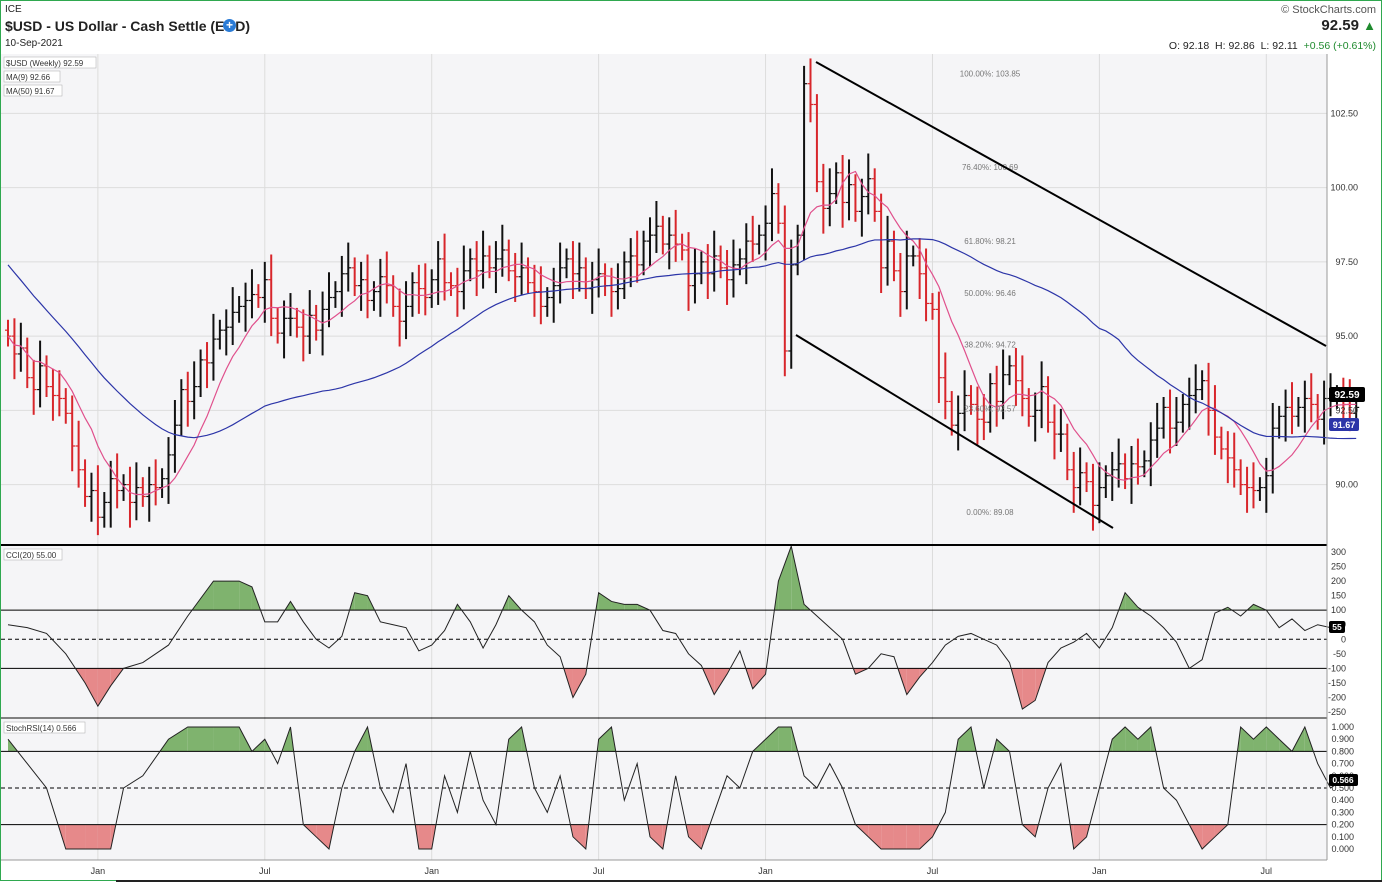  What do you see at coordinates (45, 63) in the screenshot?
I see `price-legend: $USD (Weekly) 92.59` at bounding box center [45, 63].